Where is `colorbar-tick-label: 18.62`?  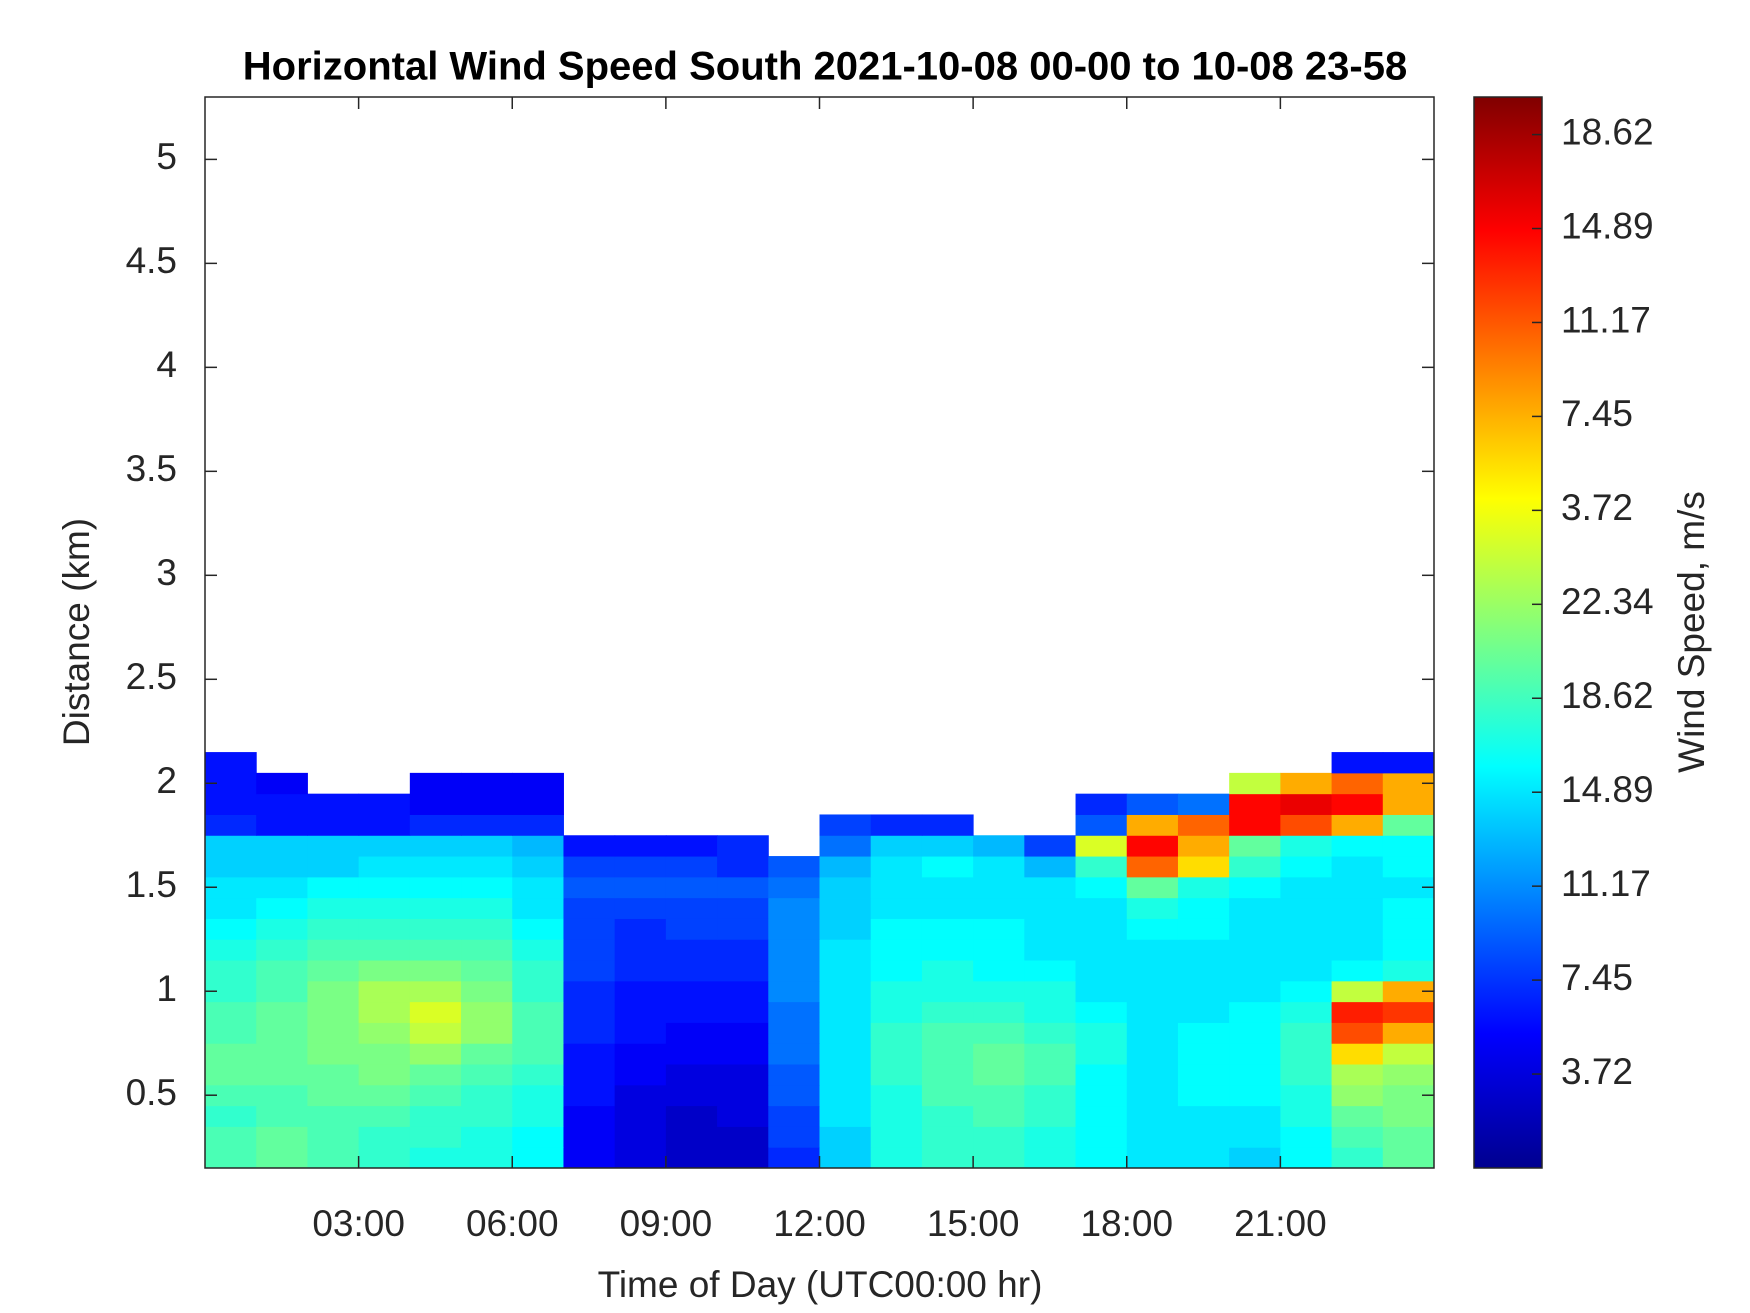
colorbar-tick-label: 18.62 is located at coordinates (1607, 695).